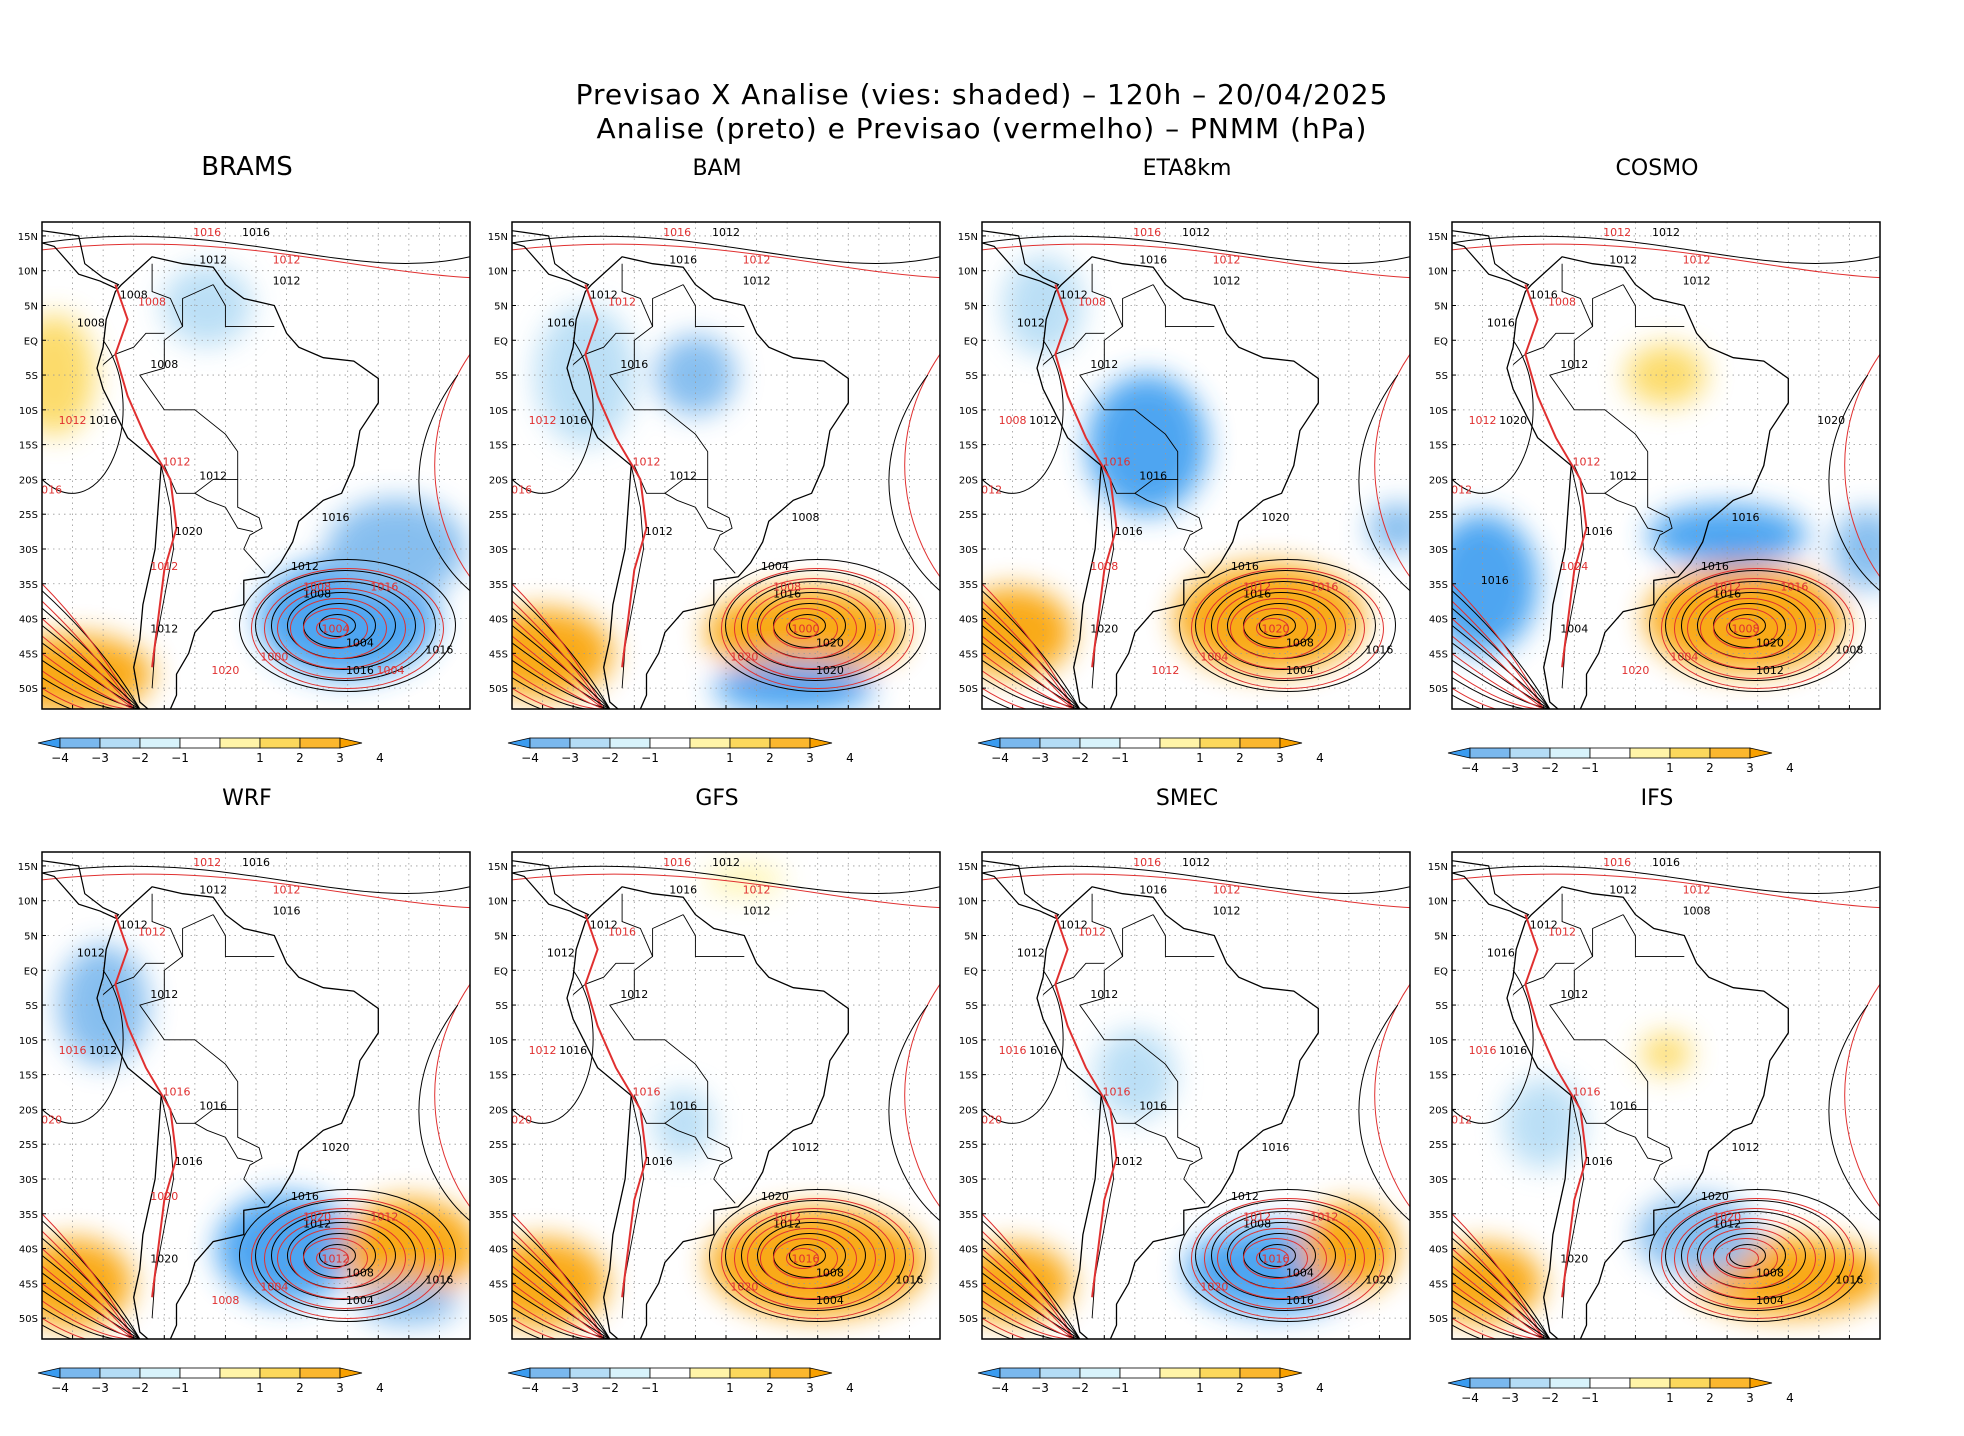 The height and width of the screenshot is (1436, 1964). Describe the element at coordinates (498, 411) in the screenshot. I see `latitude-tick-label: 10S` at that location.